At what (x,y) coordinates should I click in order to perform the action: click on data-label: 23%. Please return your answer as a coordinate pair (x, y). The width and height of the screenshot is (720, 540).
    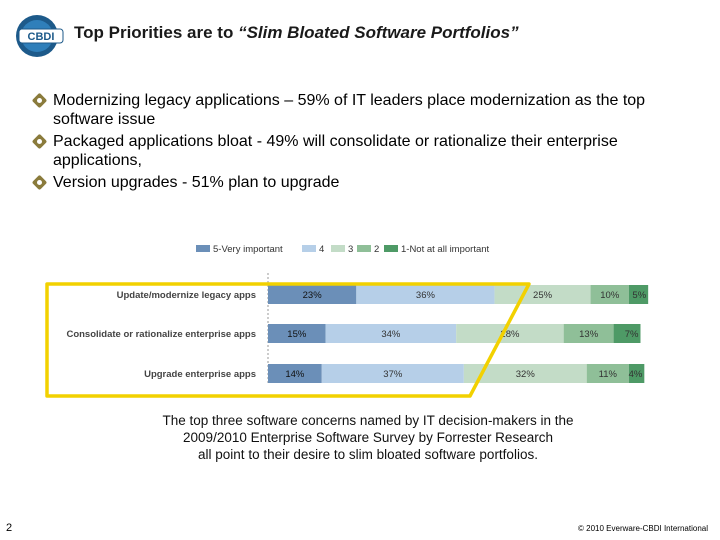
    Looking at the image, I should click on (313, 295).